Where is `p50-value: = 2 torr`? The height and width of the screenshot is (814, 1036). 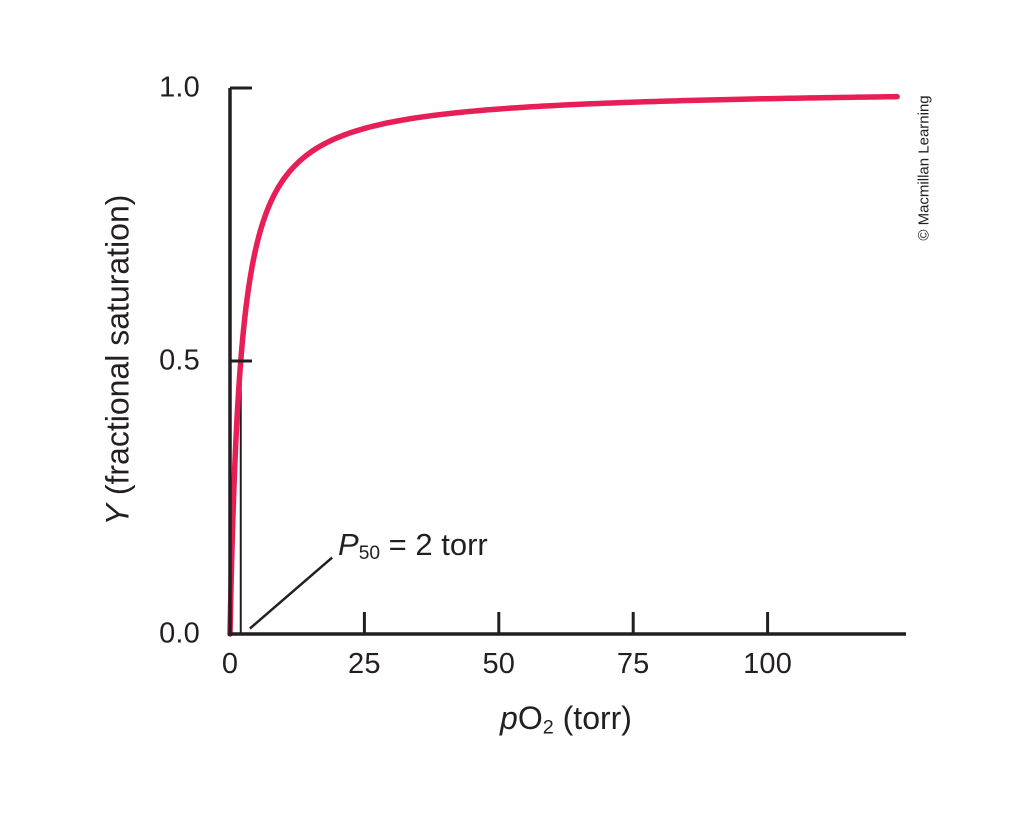 p50-value: = 2 torr is located at coordinates (434, 544).